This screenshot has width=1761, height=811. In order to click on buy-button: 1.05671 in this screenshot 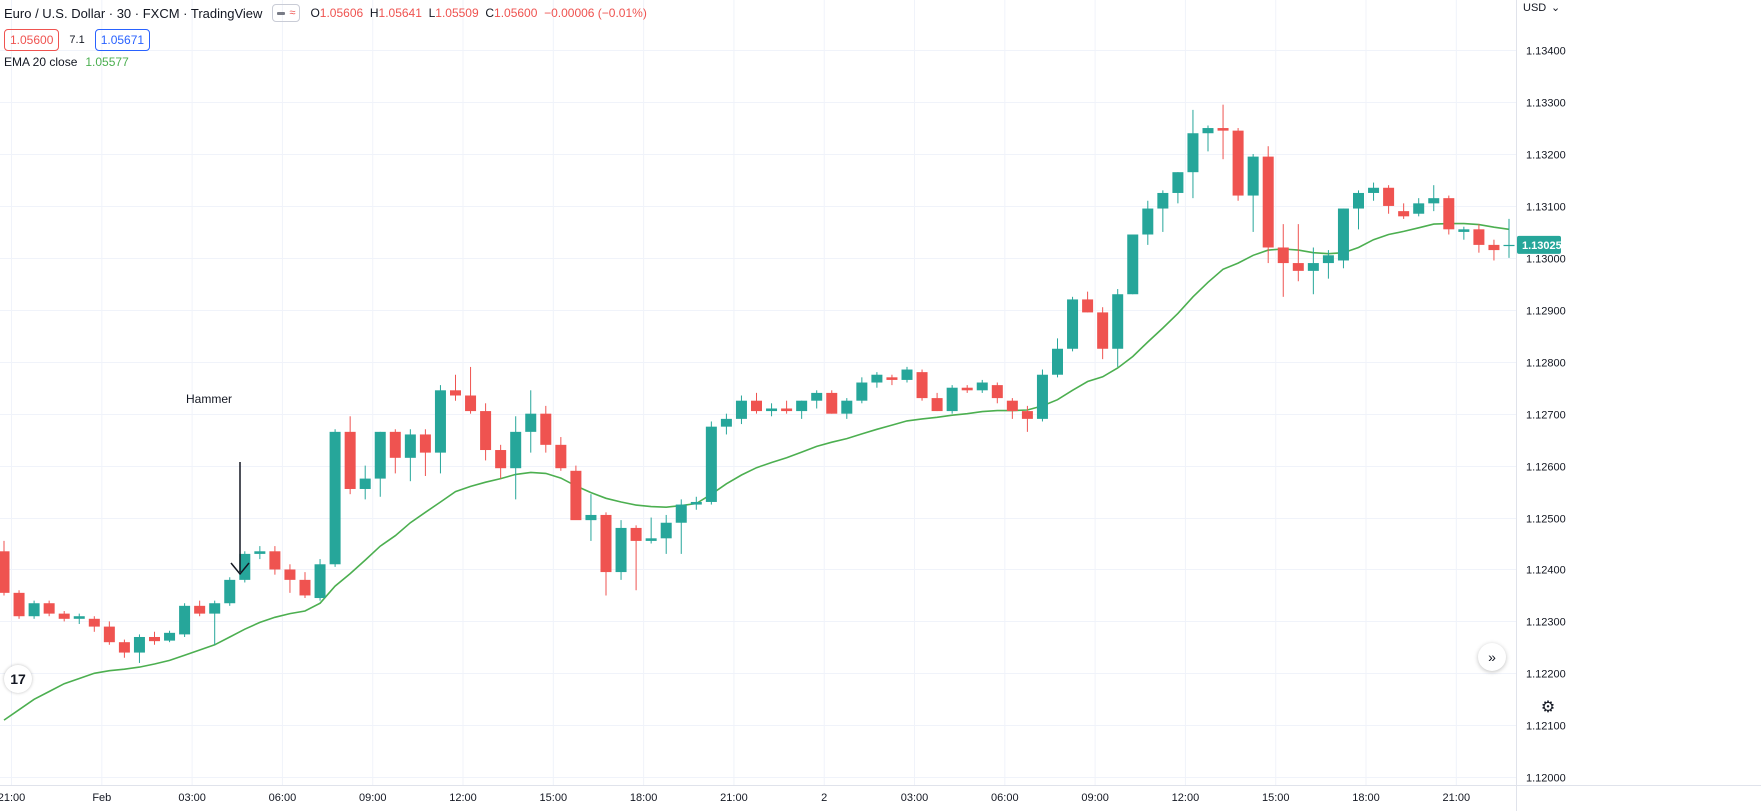, I will do `click(122, 40)`.